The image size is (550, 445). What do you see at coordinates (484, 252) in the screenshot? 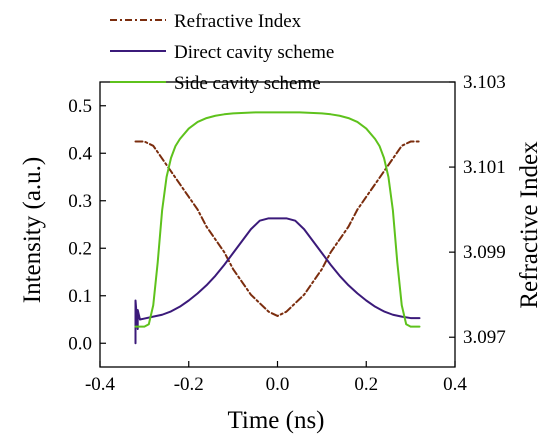
I see `y2-tick-label-1: 3.099` at bounding box center [484, 252].